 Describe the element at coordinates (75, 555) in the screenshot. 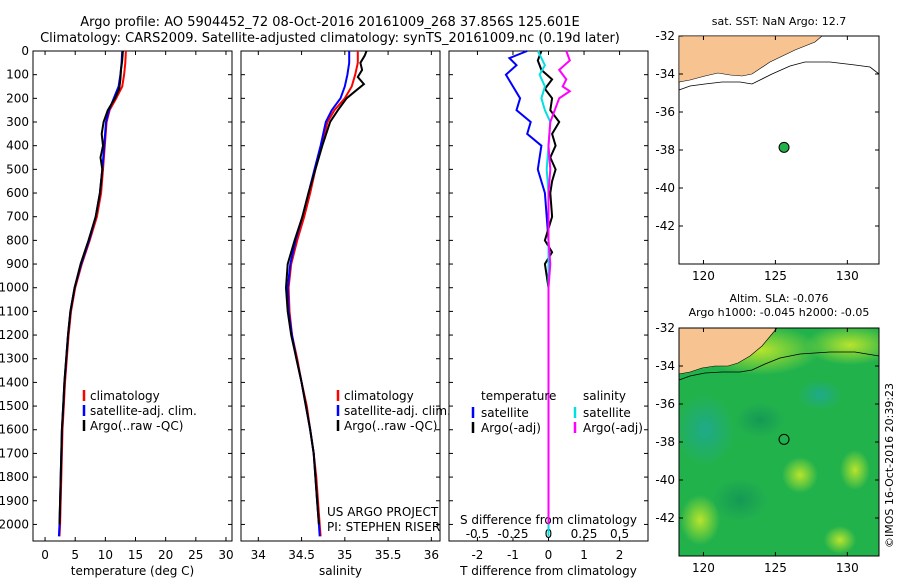

I see `x-tick-label: 5` at that location.